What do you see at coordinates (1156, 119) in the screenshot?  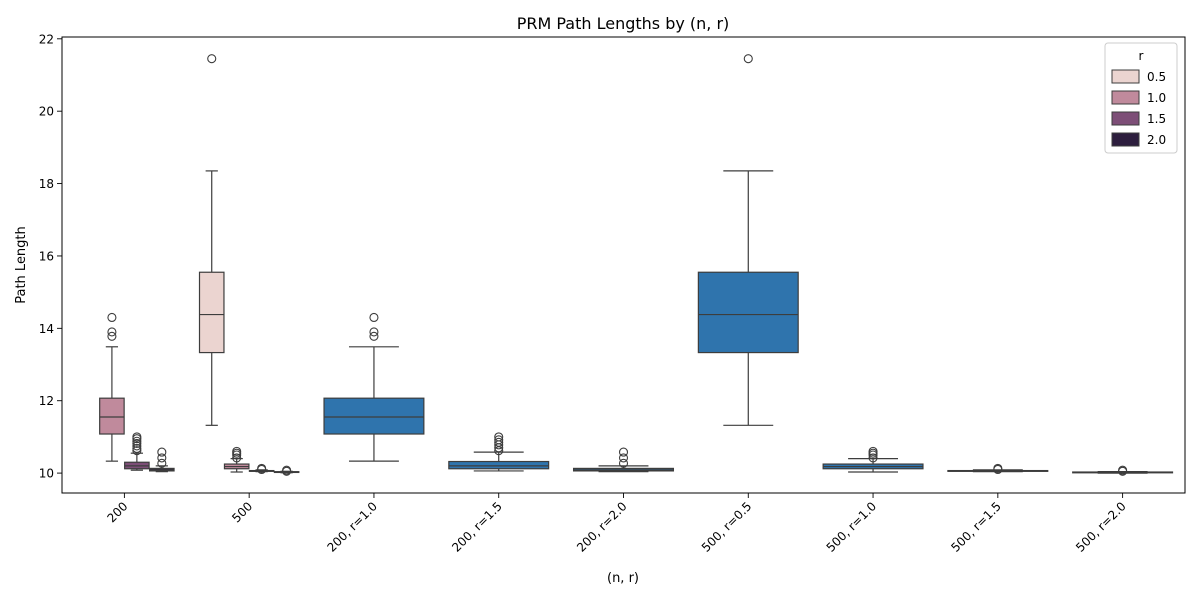 I see `legend-label: 1.5` at bounding box center [1156, 119].